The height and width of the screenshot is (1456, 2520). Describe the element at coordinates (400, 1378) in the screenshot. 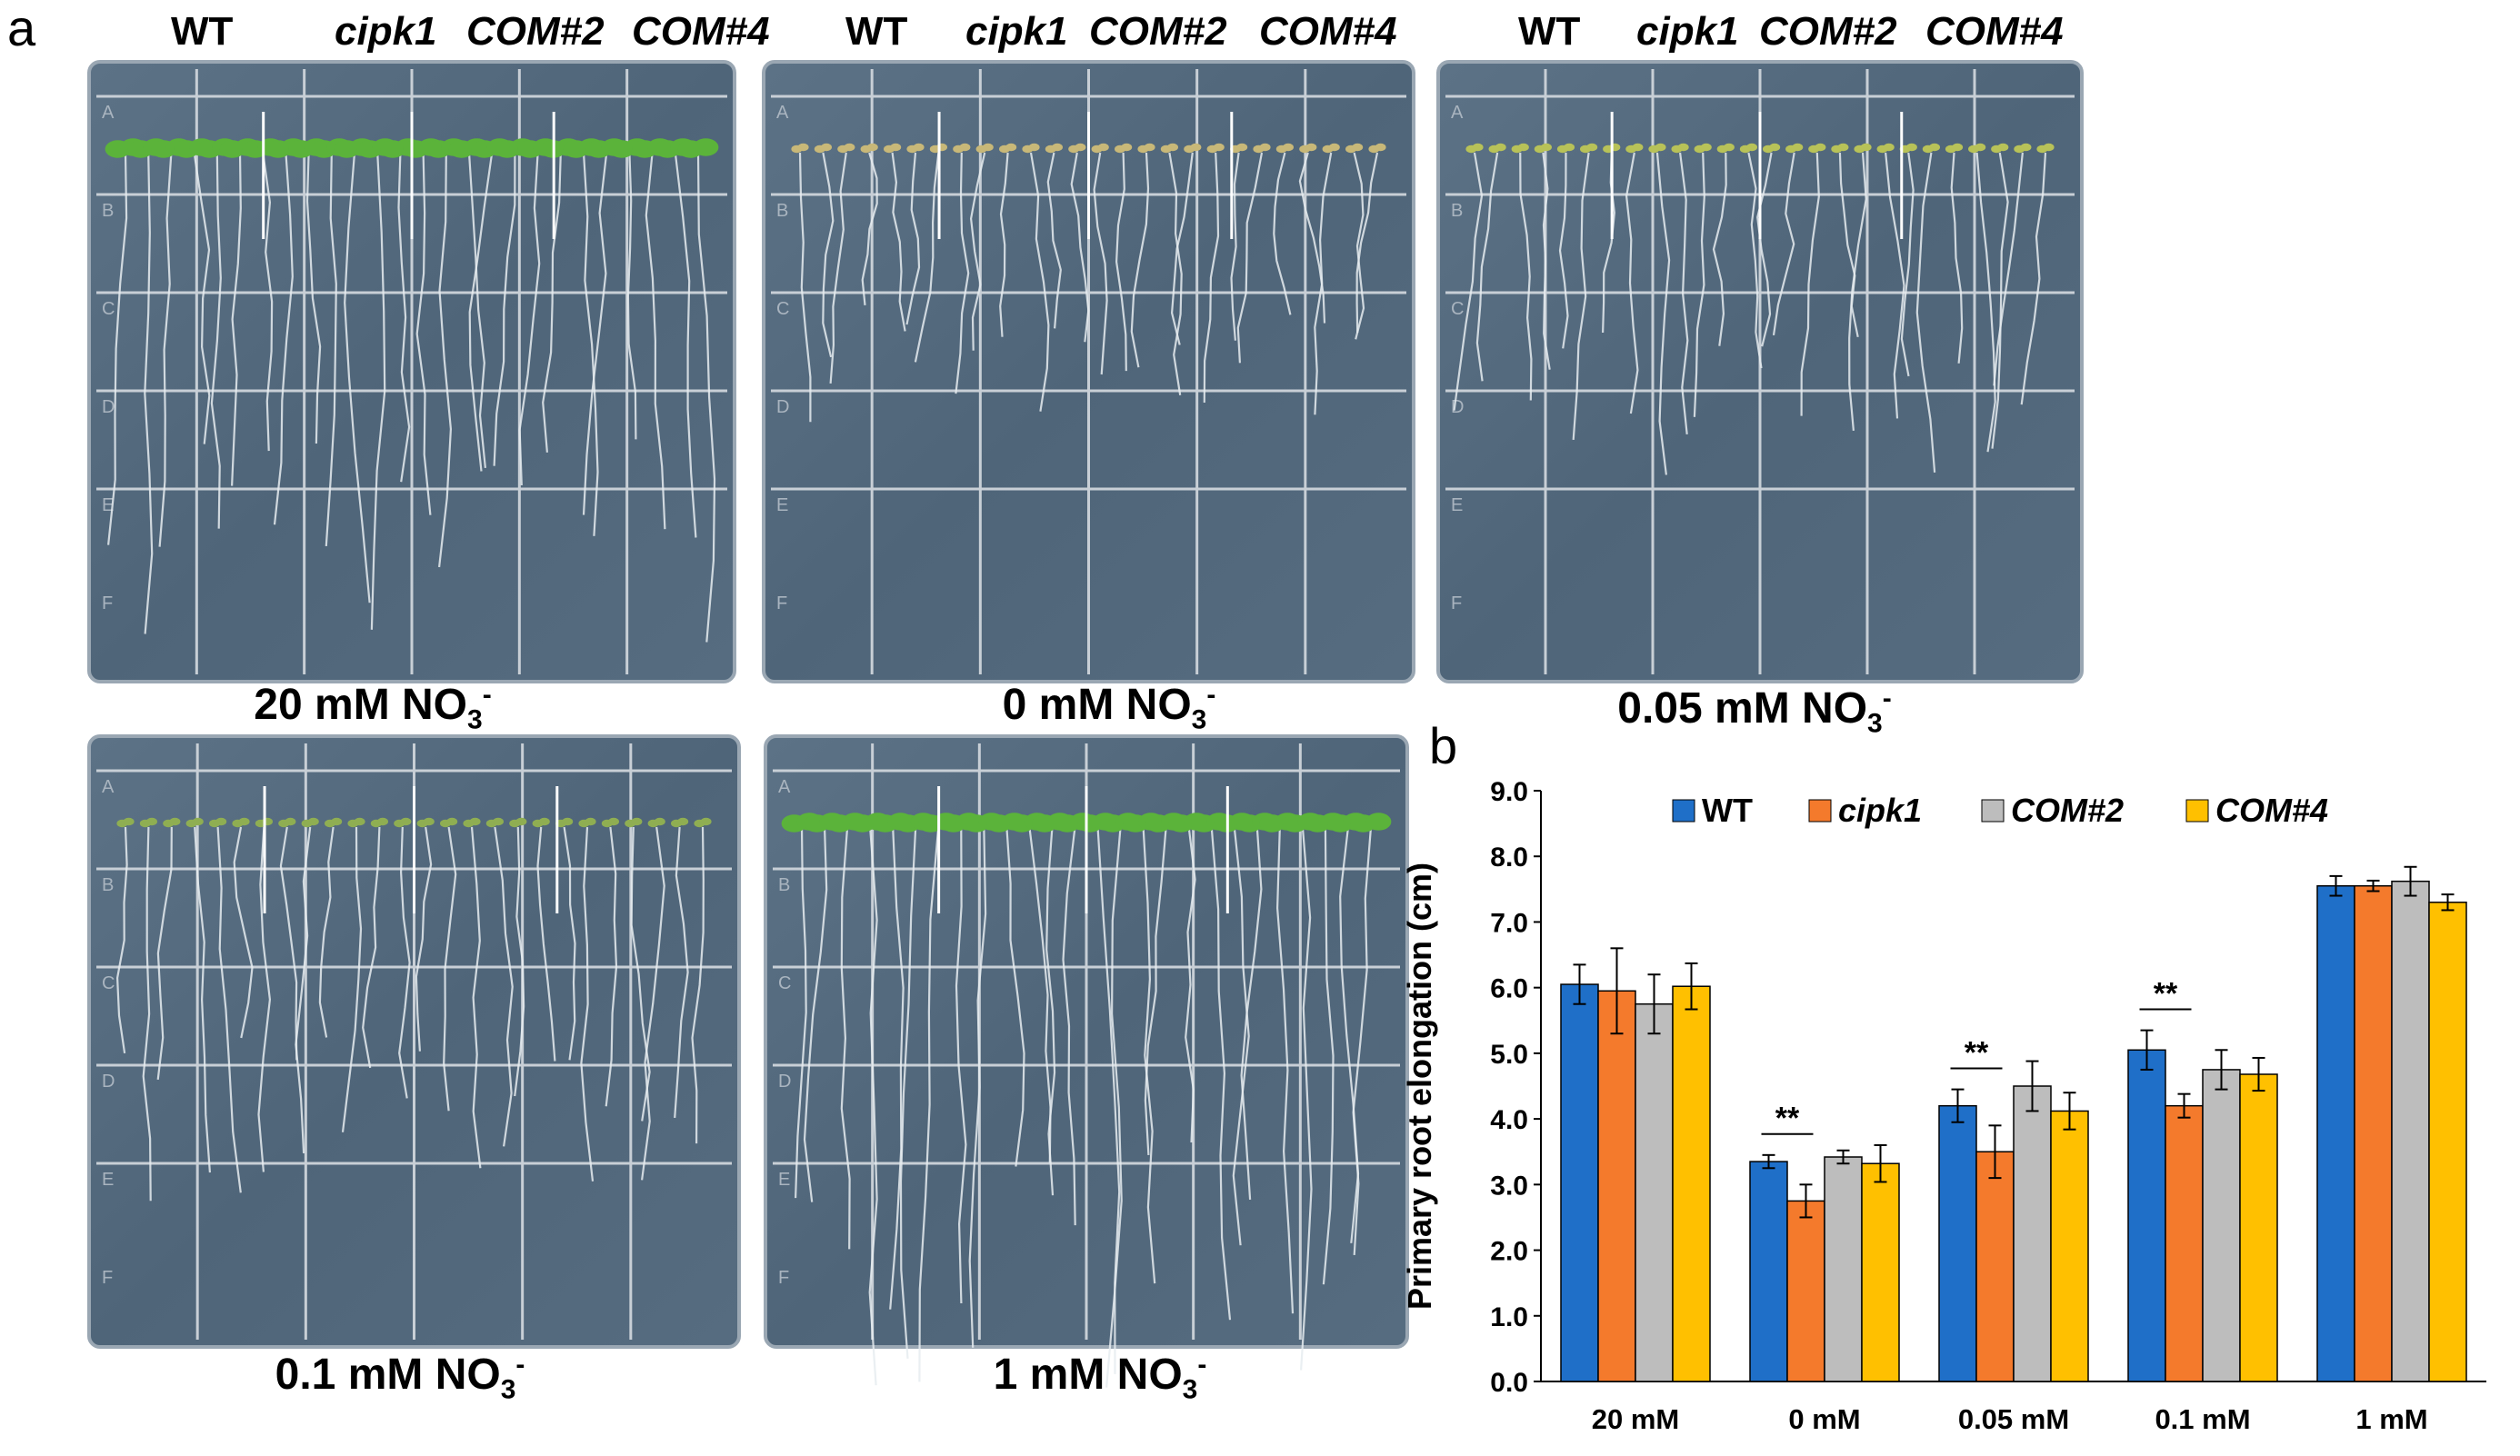

I see `plate-caption-01mm: 0.1 mM NO3-` at that location.